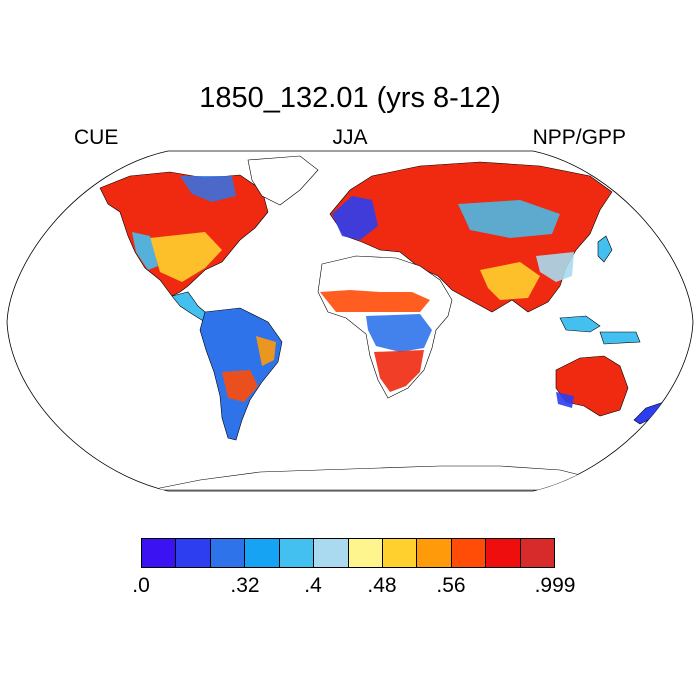  I want to click on colorbar-label: .48, so click(382, 585).